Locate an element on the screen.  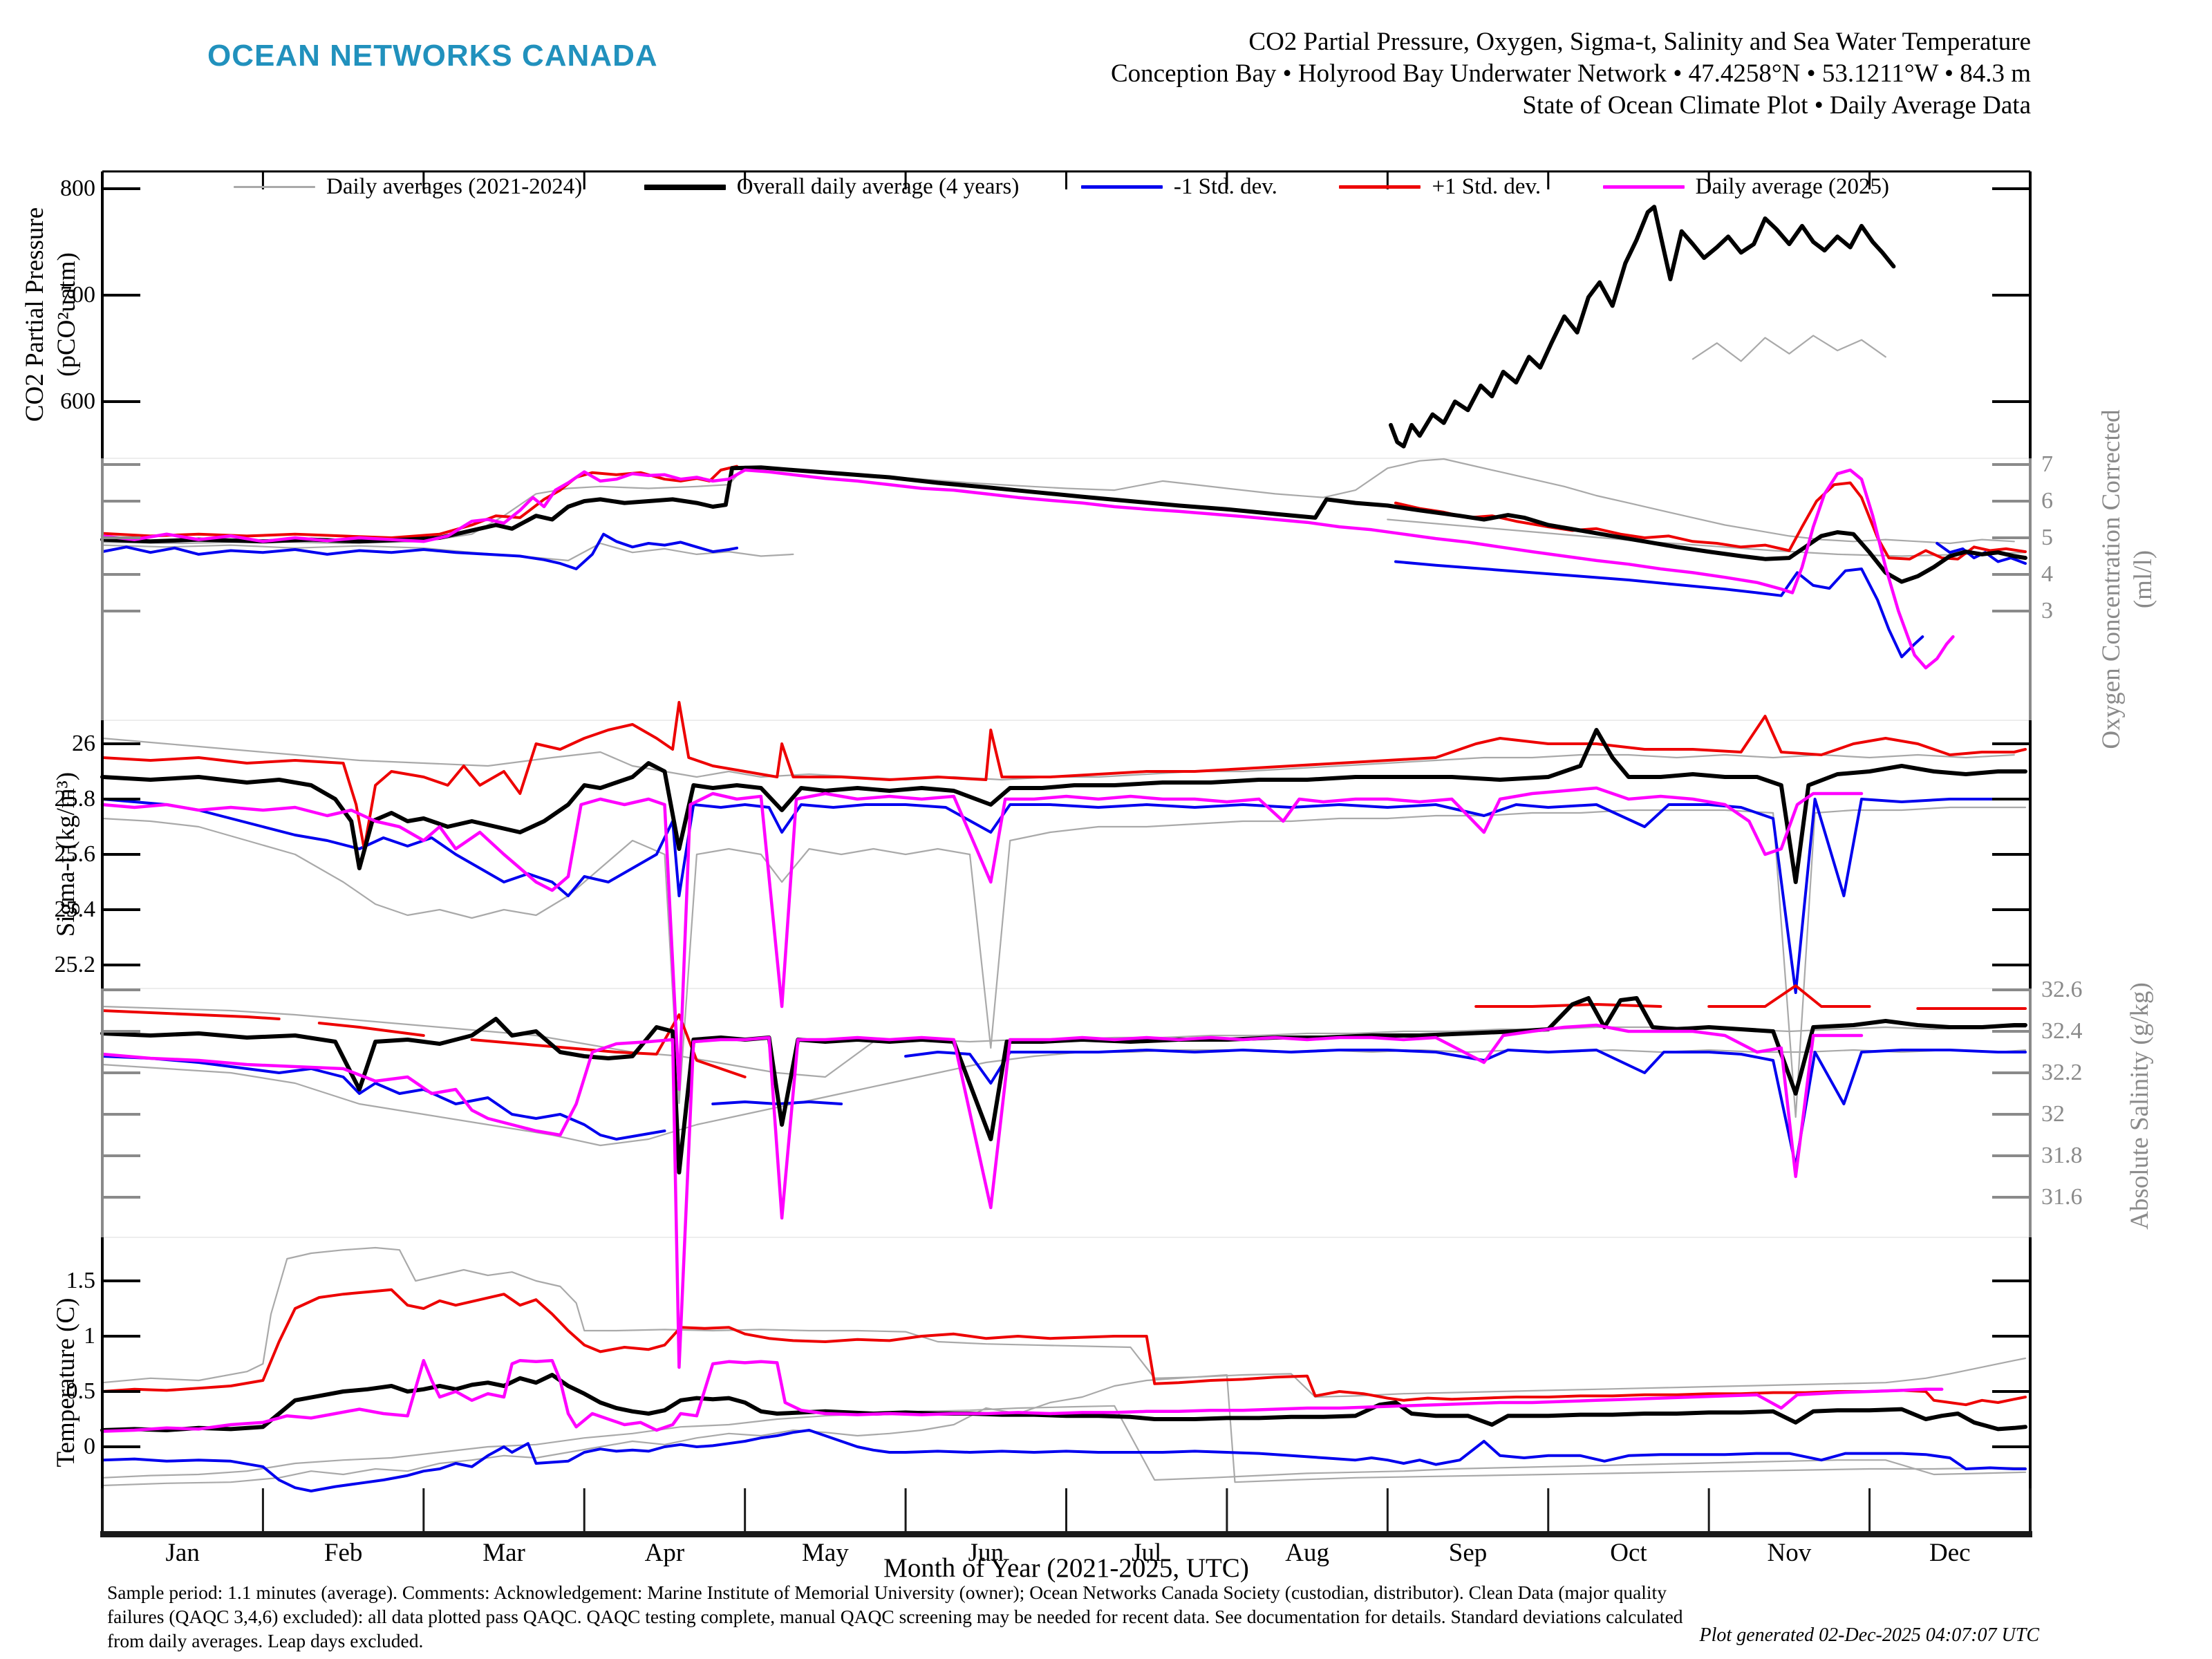
tick-label-salinity: 32.2 is located at coordinates (2062, 1072).